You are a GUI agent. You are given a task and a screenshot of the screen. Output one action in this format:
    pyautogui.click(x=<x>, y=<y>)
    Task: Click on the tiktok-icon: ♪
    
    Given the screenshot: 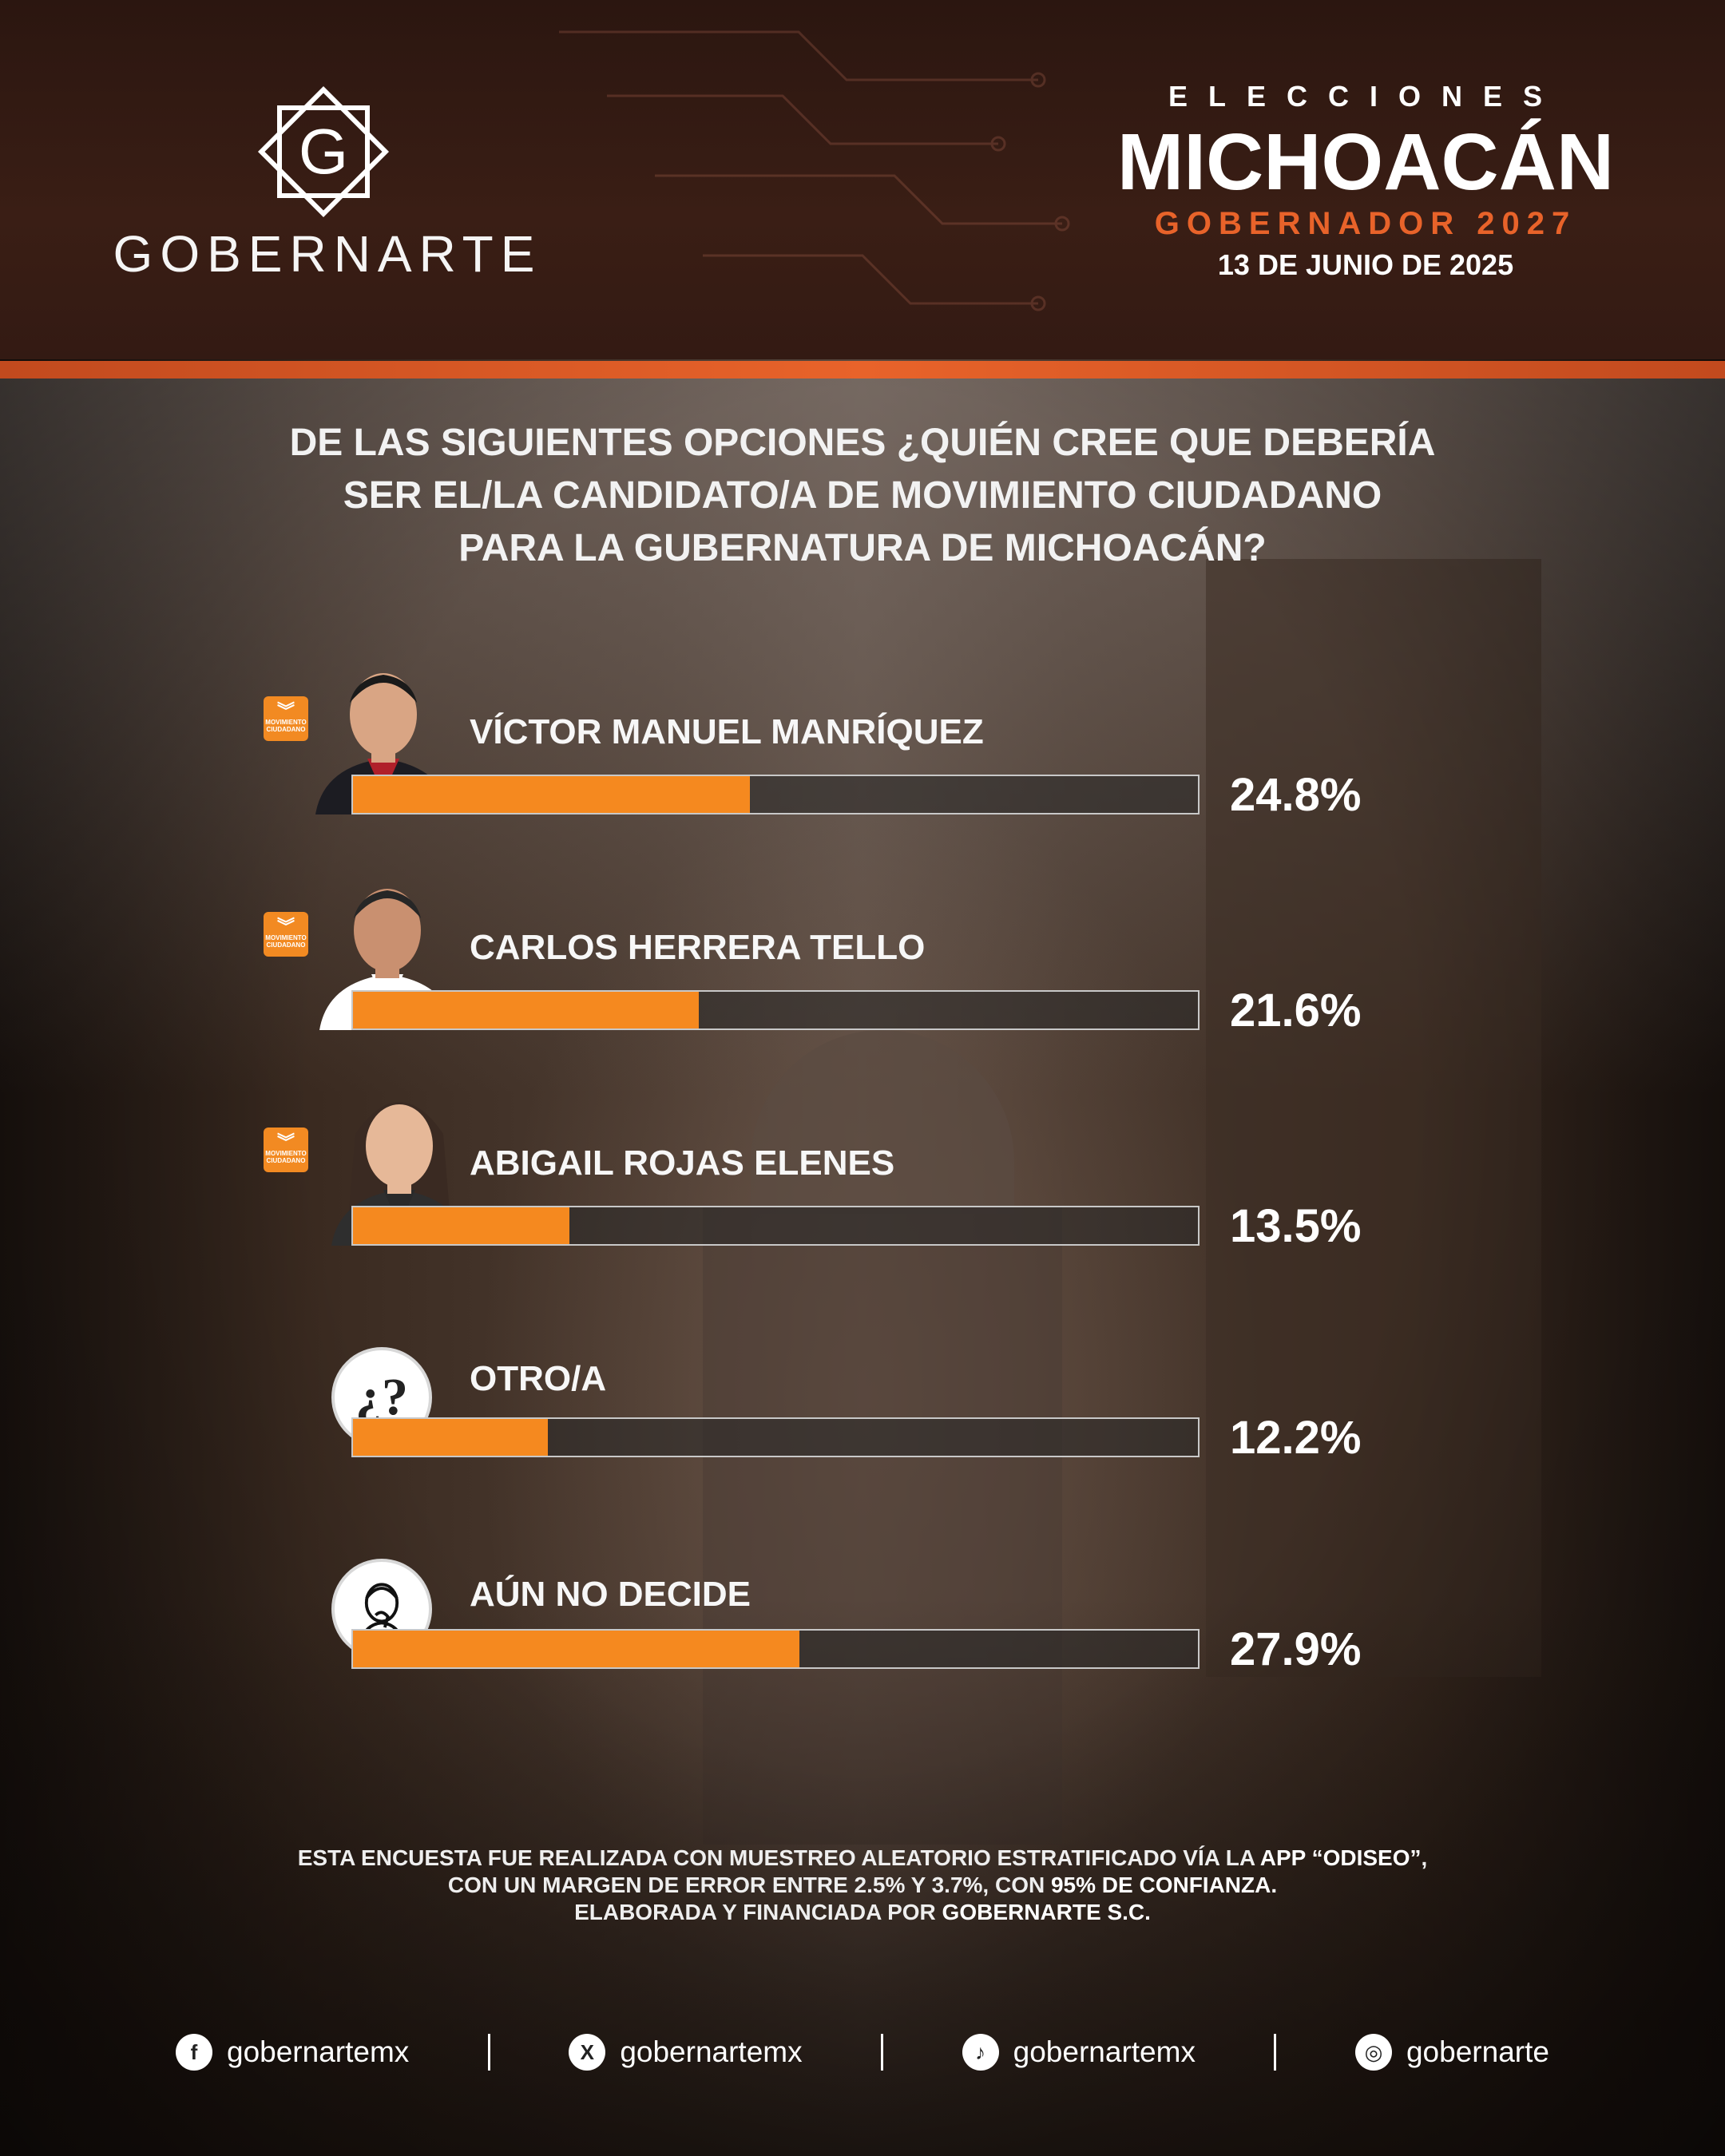 What is the action you would take?
    pyautogui.click(x=981, y=2052)
    